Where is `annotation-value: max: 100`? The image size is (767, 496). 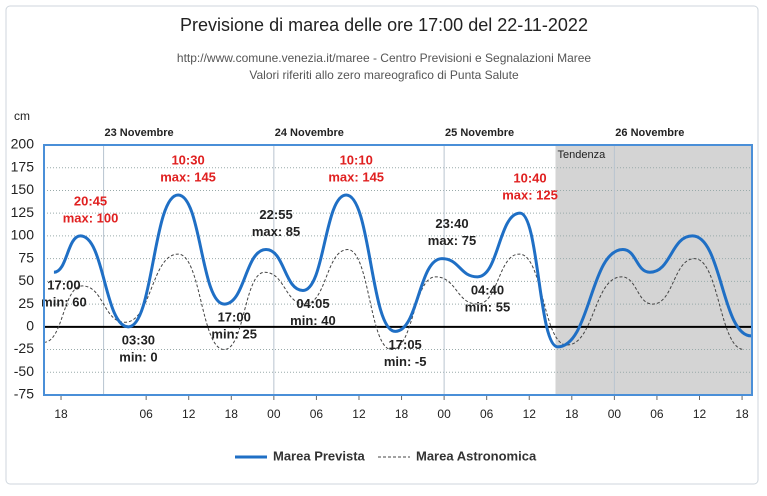 annotation-value: max: 100 is located at coordinates (91, 217).